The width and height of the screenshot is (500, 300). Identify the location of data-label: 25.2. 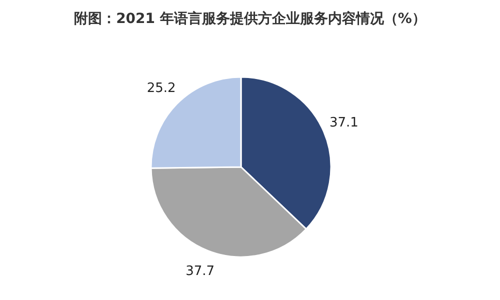
(161, 88).